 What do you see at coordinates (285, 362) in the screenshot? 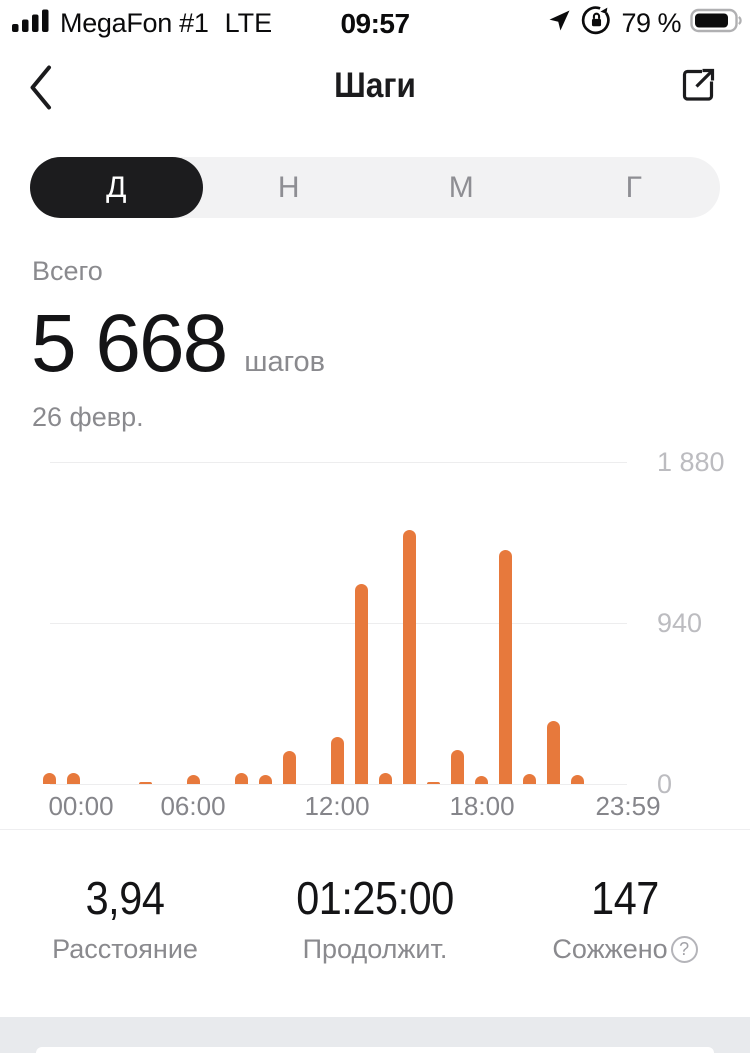
I see `steps-unit-label: шагов` at bounding box center [285, 362].